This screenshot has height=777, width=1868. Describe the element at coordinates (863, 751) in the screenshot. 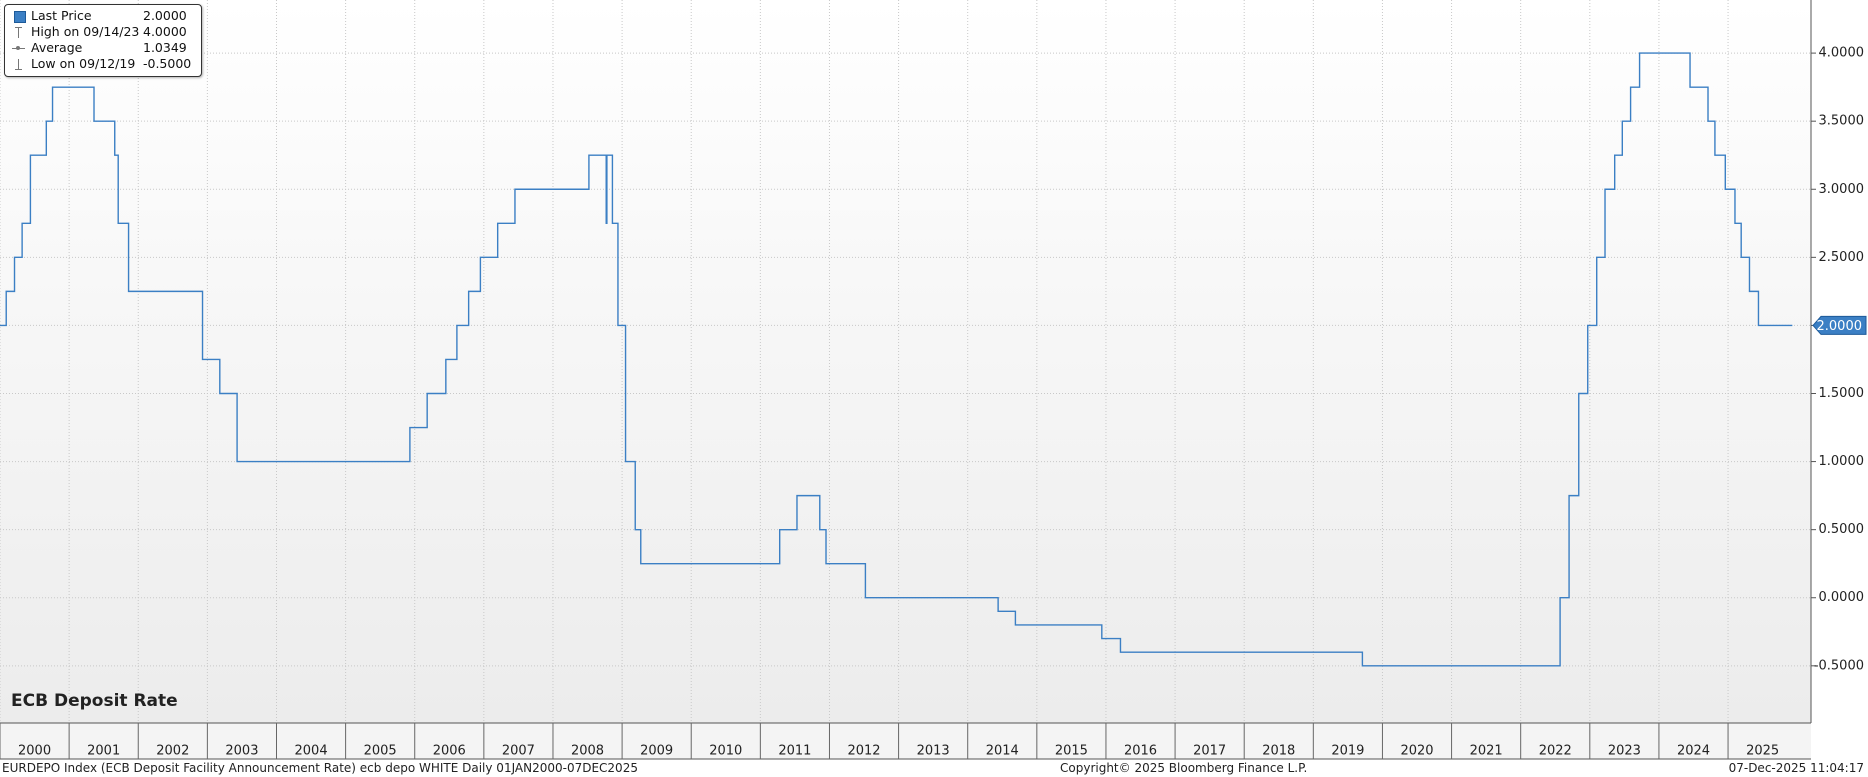

I see `x-tick-label: 2012` at that location.